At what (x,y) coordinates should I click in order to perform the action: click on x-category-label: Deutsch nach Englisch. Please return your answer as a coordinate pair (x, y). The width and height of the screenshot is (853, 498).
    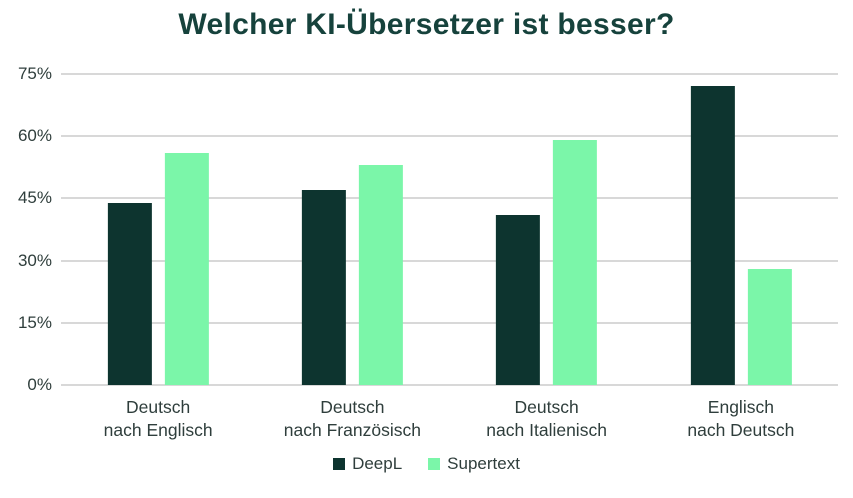
    Looking at the image, I should click on (158, 418).